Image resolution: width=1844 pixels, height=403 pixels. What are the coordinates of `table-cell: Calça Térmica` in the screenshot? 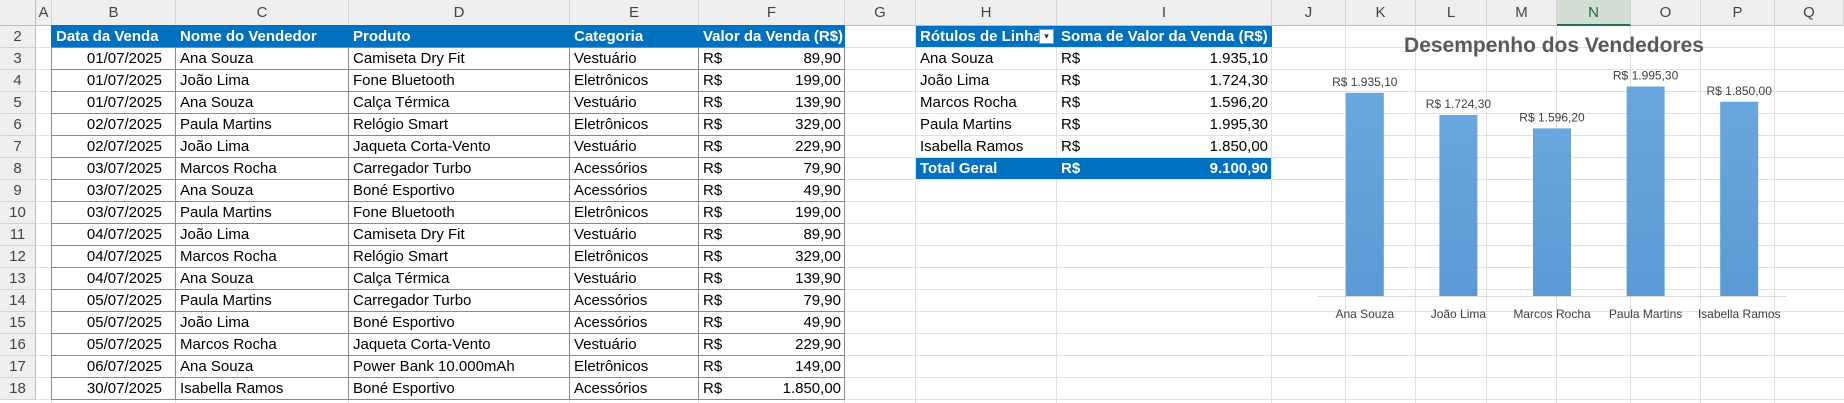 It's located at (401, 102).